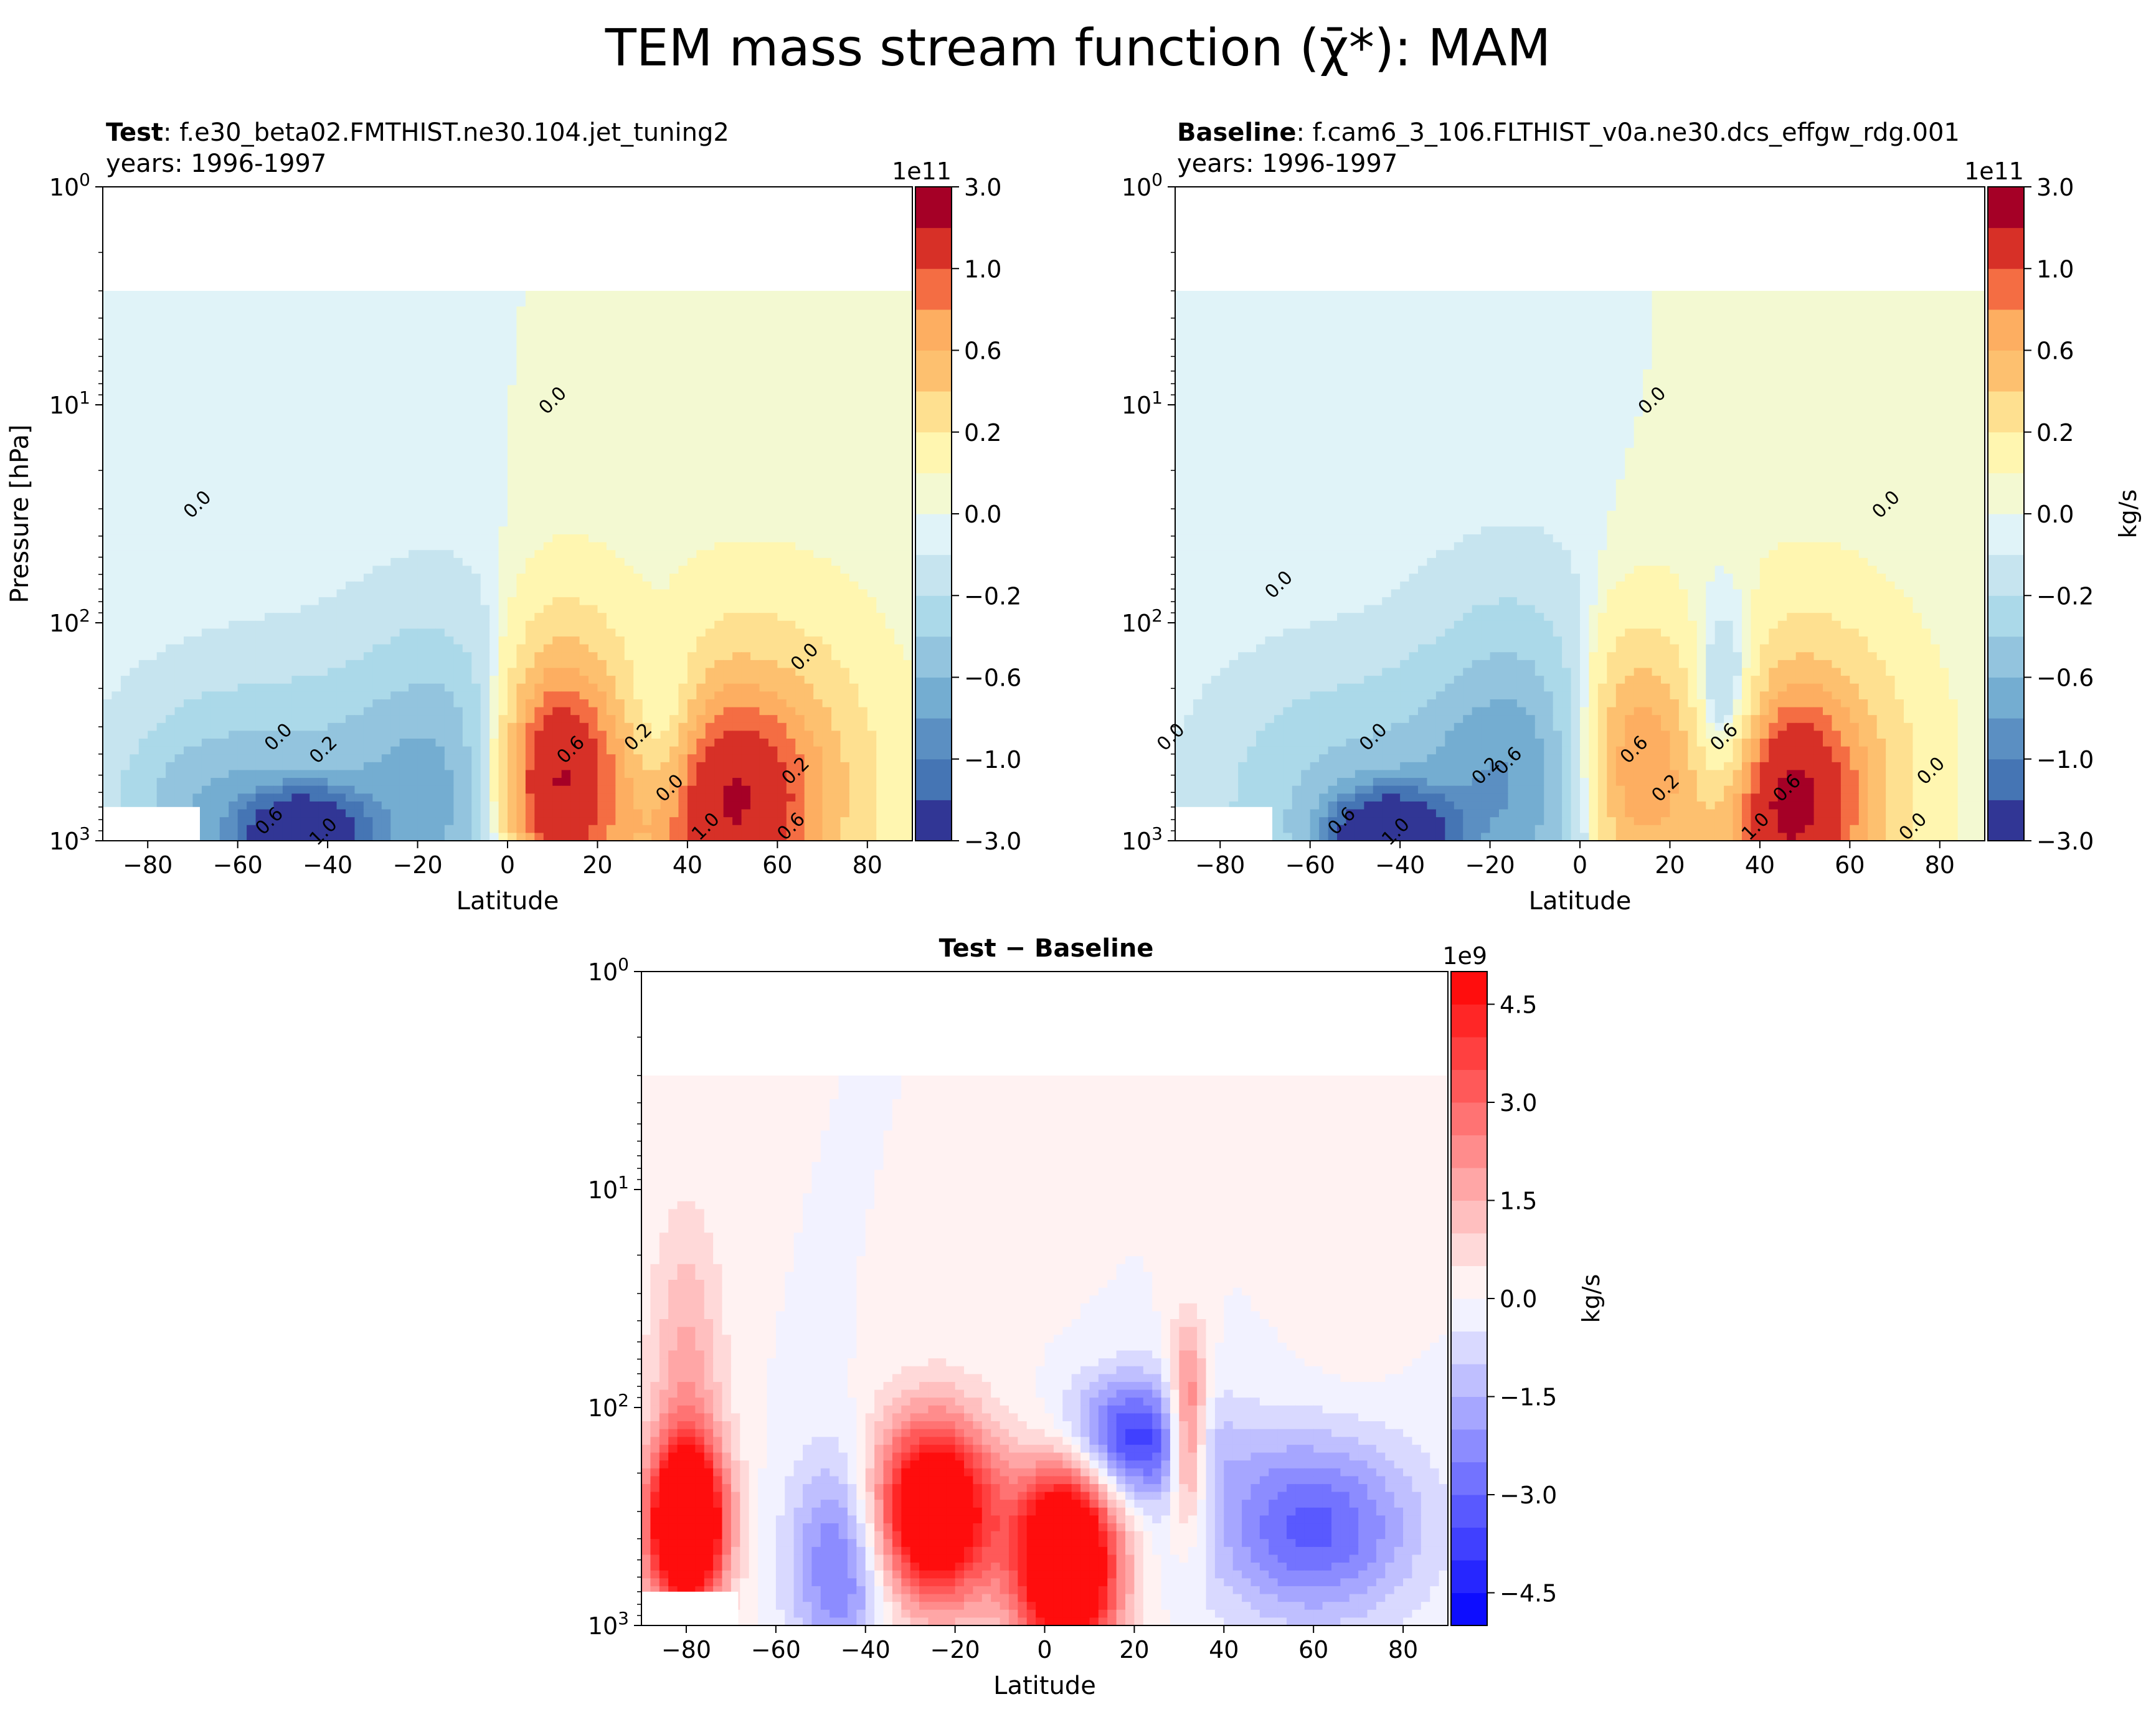 The height and width of the screenshot is (1722, 2156). What do you see at coordinates (690, 1608) in the screenshot?
I see `diff-missing-sw` at bounding box center [690, 1608].